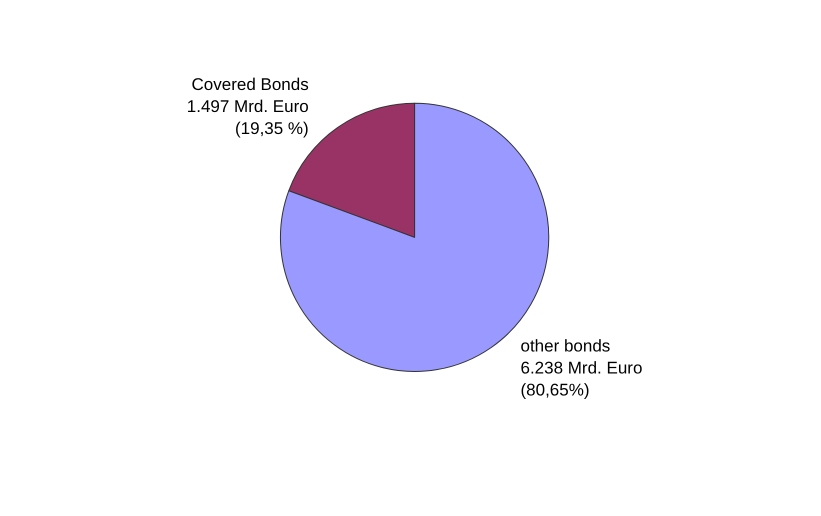  What do you see at coordinates (250, 84) in the screenshot?
I see `slice-label: Covered Bonds` at bounding box center [250, 84].